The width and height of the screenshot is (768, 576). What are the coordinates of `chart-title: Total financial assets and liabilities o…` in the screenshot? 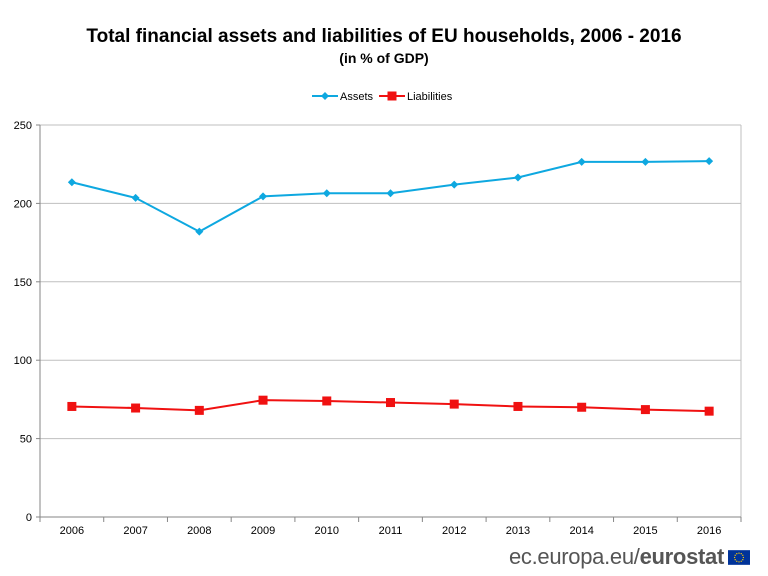 It's located at (384, 36).